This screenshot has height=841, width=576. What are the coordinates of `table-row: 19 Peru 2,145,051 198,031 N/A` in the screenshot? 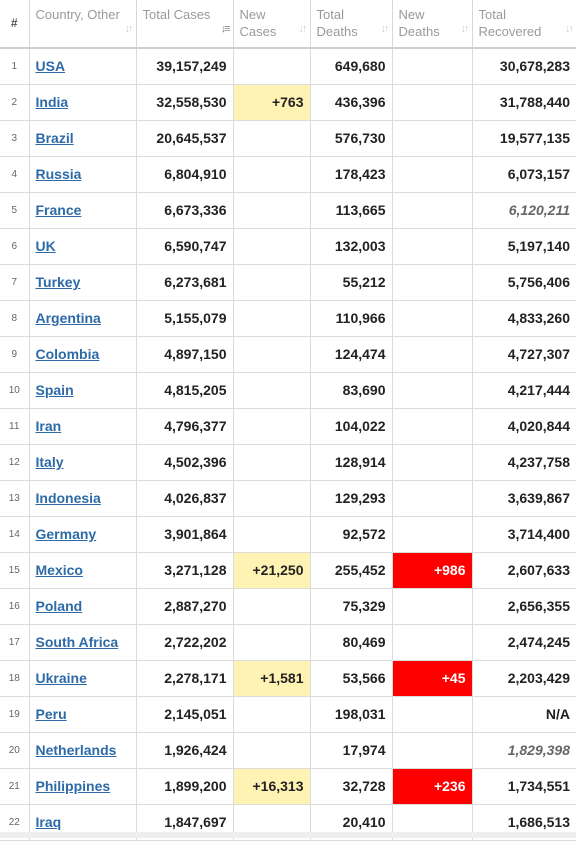 It's located at (288, 714).